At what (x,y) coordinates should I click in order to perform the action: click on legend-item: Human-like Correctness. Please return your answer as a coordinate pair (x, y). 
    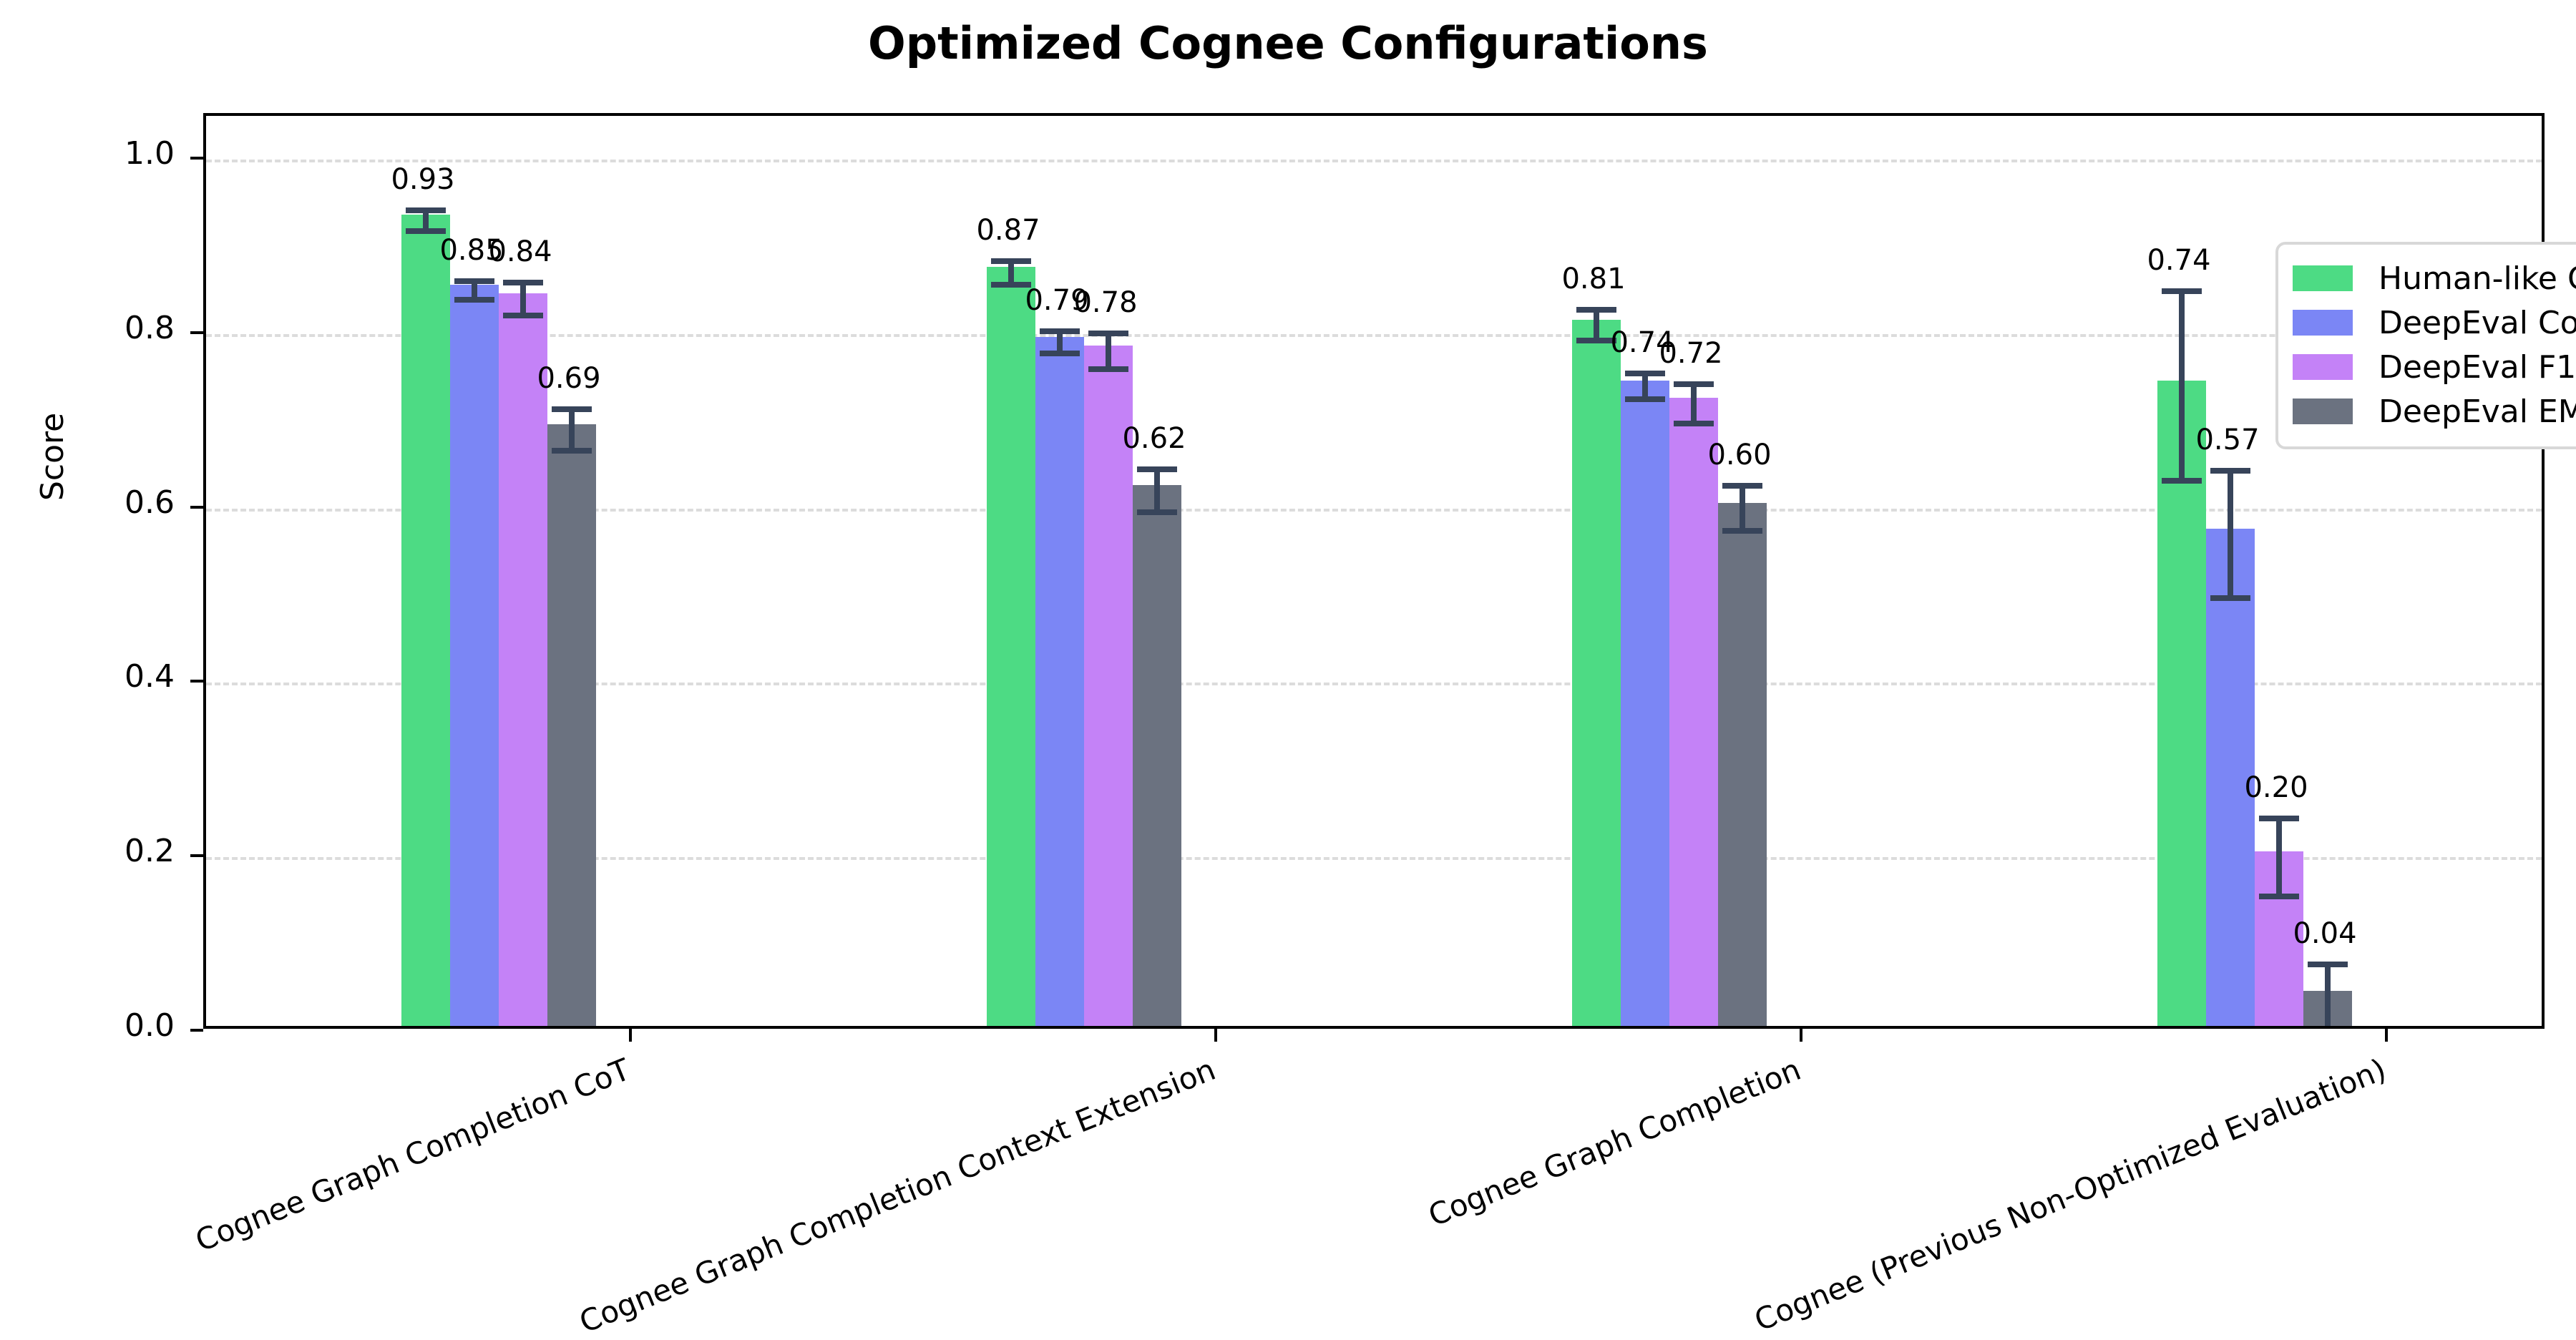
    Looking at the image, I should click on (2434, 278).